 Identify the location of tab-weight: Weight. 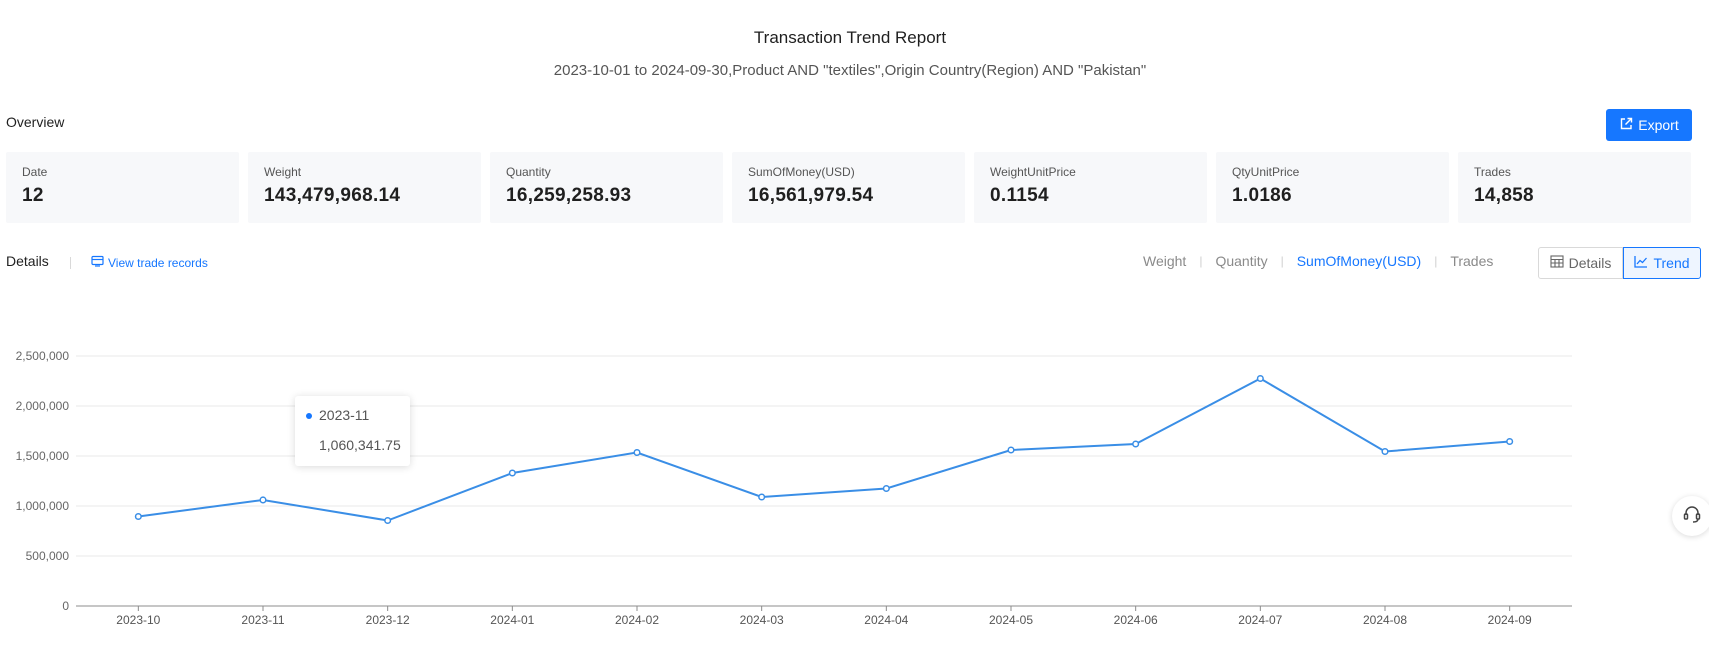
(1165, 261).